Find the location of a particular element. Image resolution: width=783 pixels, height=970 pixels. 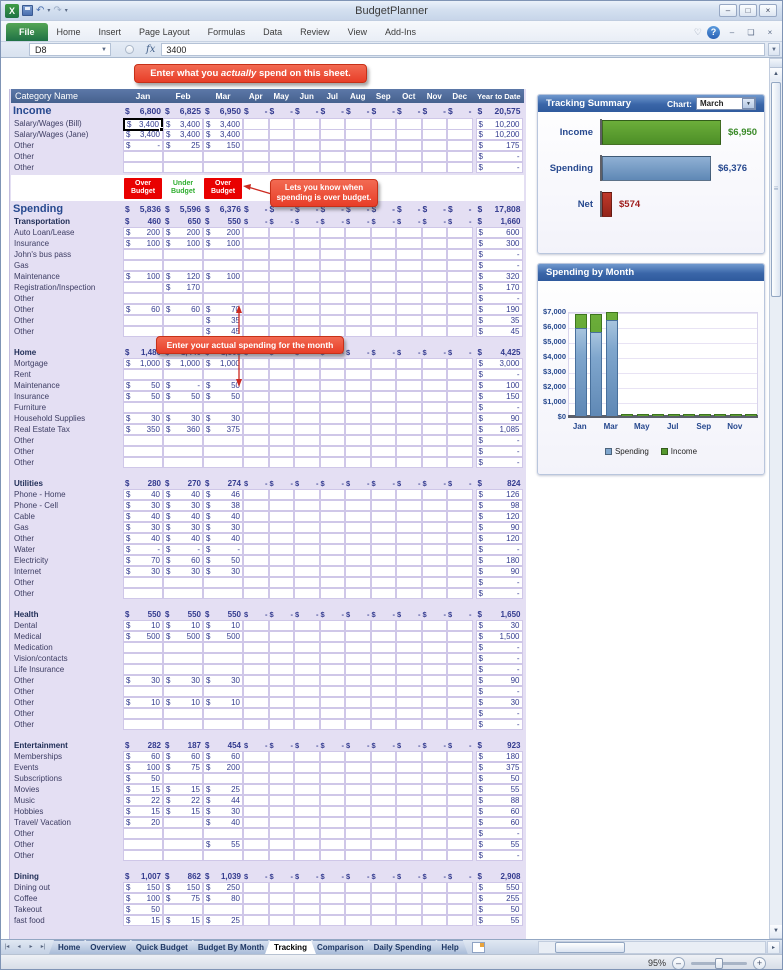

section-title: Utilities is located at coordinates (28, 483).